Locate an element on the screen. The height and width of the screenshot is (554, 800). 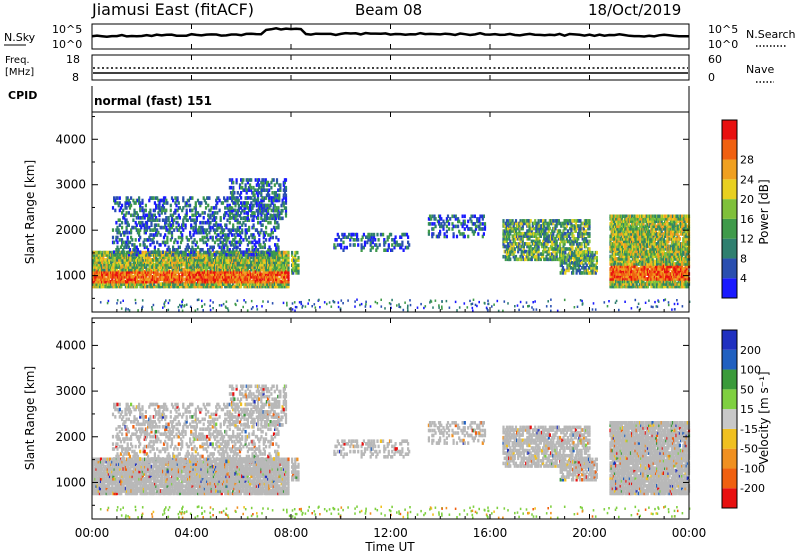
station-title: Jiamusi East (fitACF) is located at coordinates (172, 9).